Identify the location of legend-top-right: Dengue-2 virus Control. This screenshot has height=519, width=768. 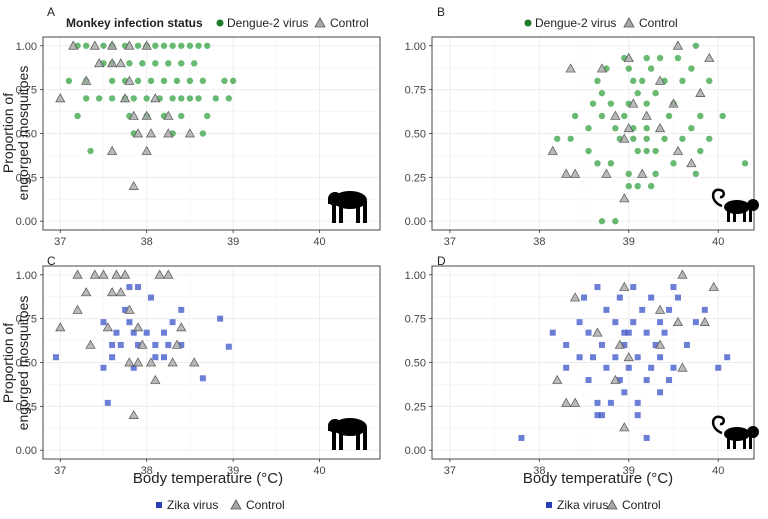
(601, 23).